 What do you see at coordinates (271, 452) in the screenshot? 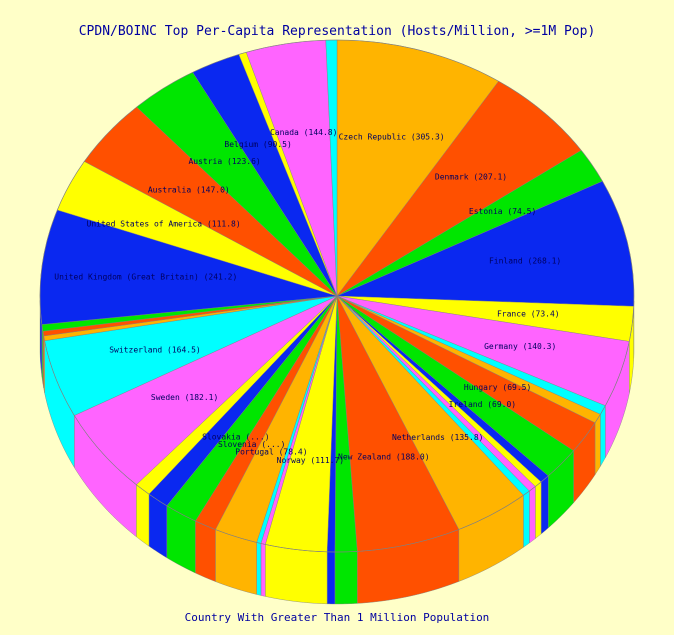
I see `slice-label-21: Portugal (78.4)` at bounding box center [271, 452].